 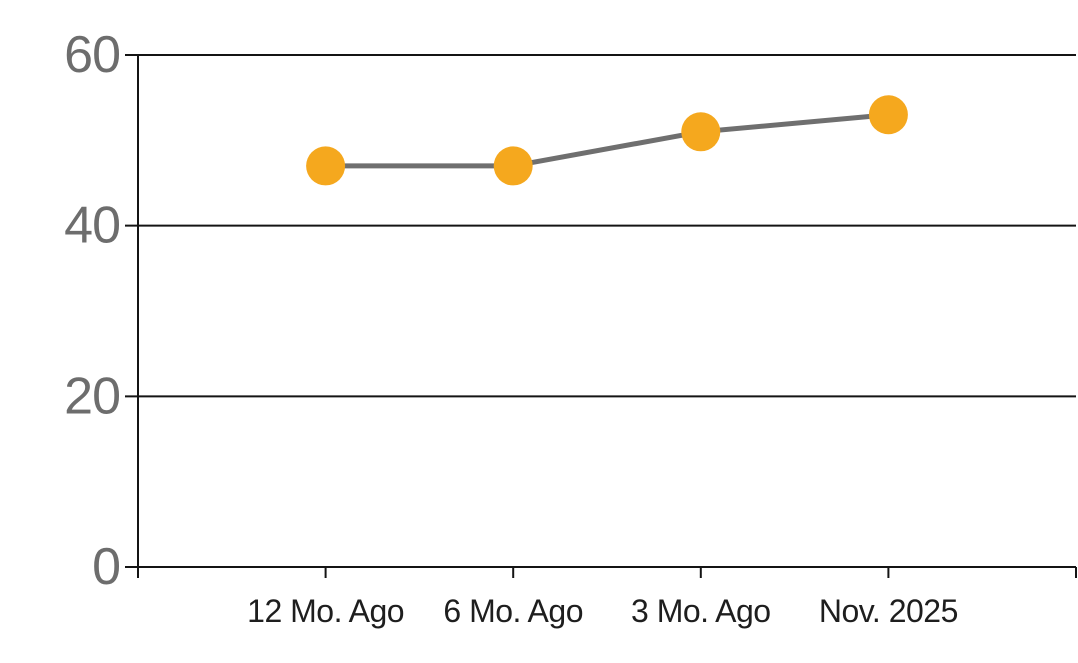 What do you see at coordinates (888, 611) in the screenshot?
I see `x-category-label: Nov. 2025` at bounding box center [888, 611].